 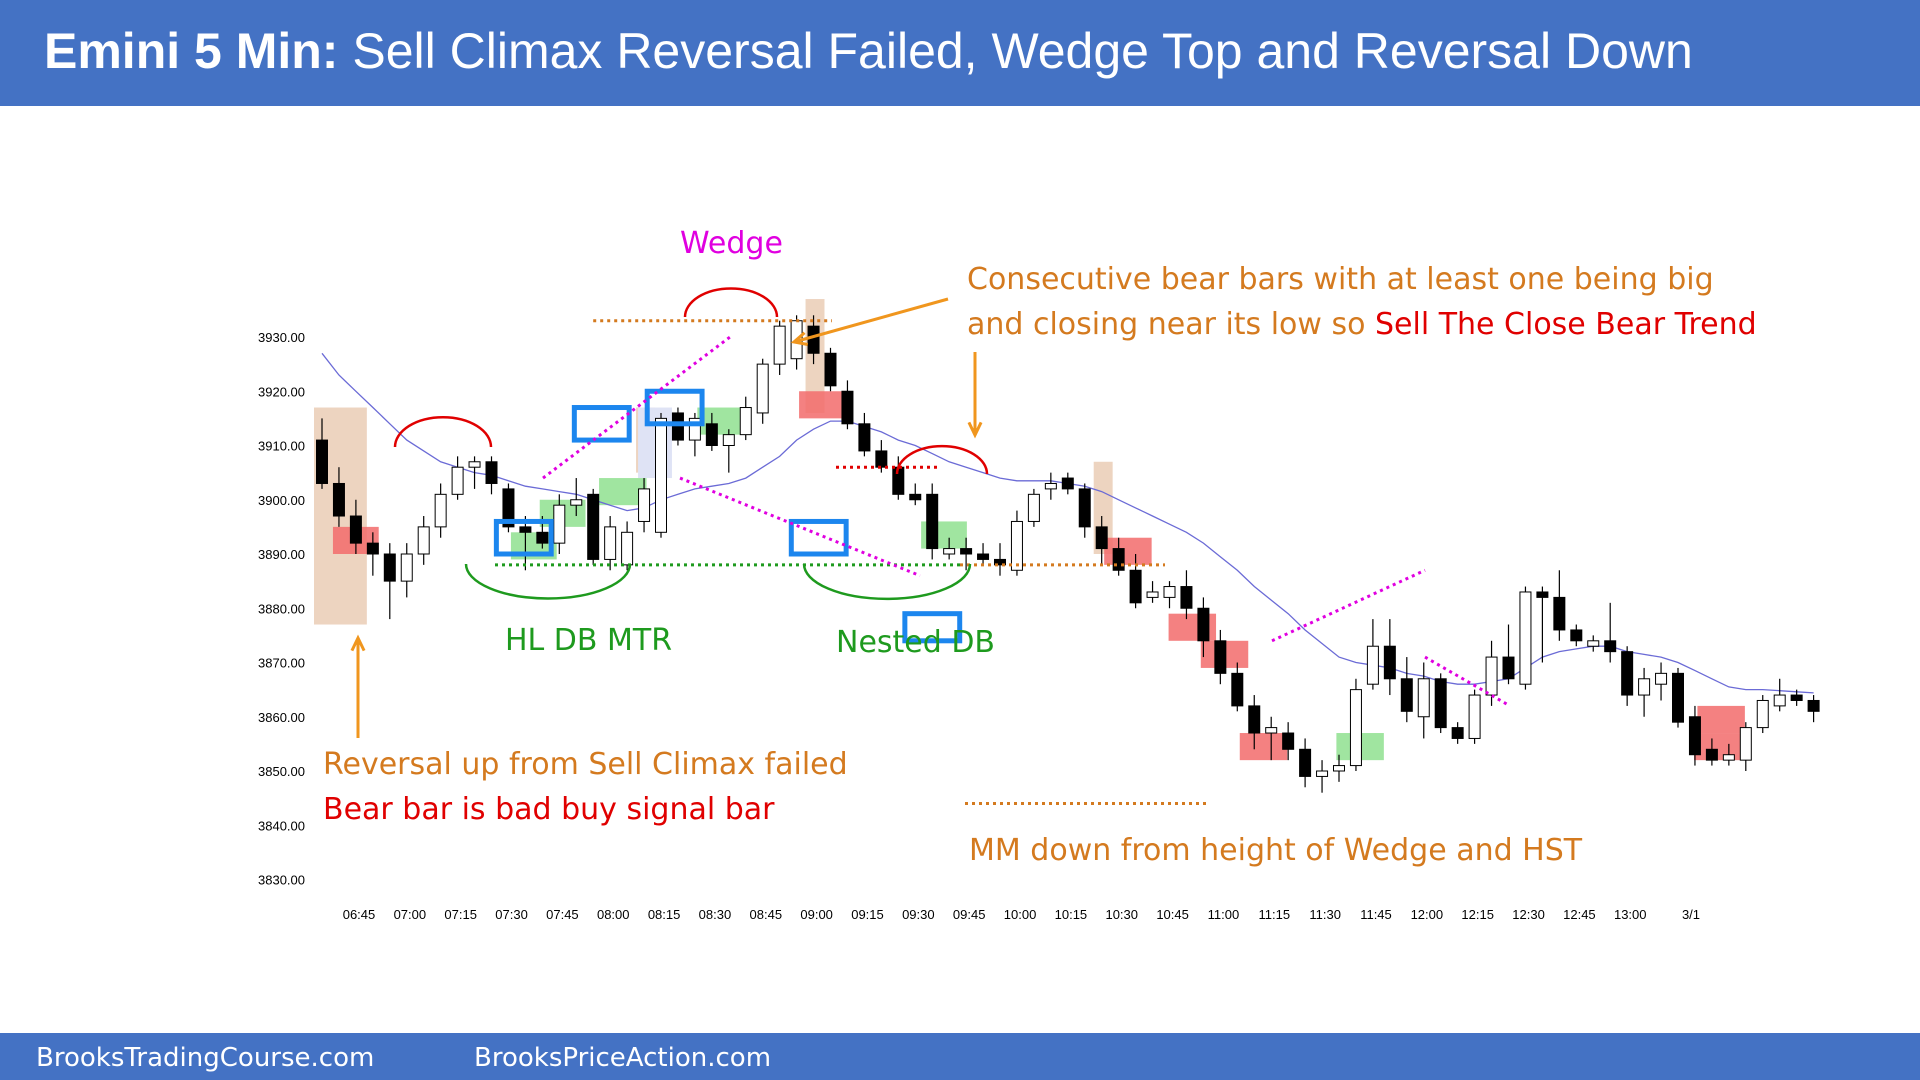 I want to click on label-bad-buy-signal: Bear bar is bad buy signal bar, so click(x=549, y=809).